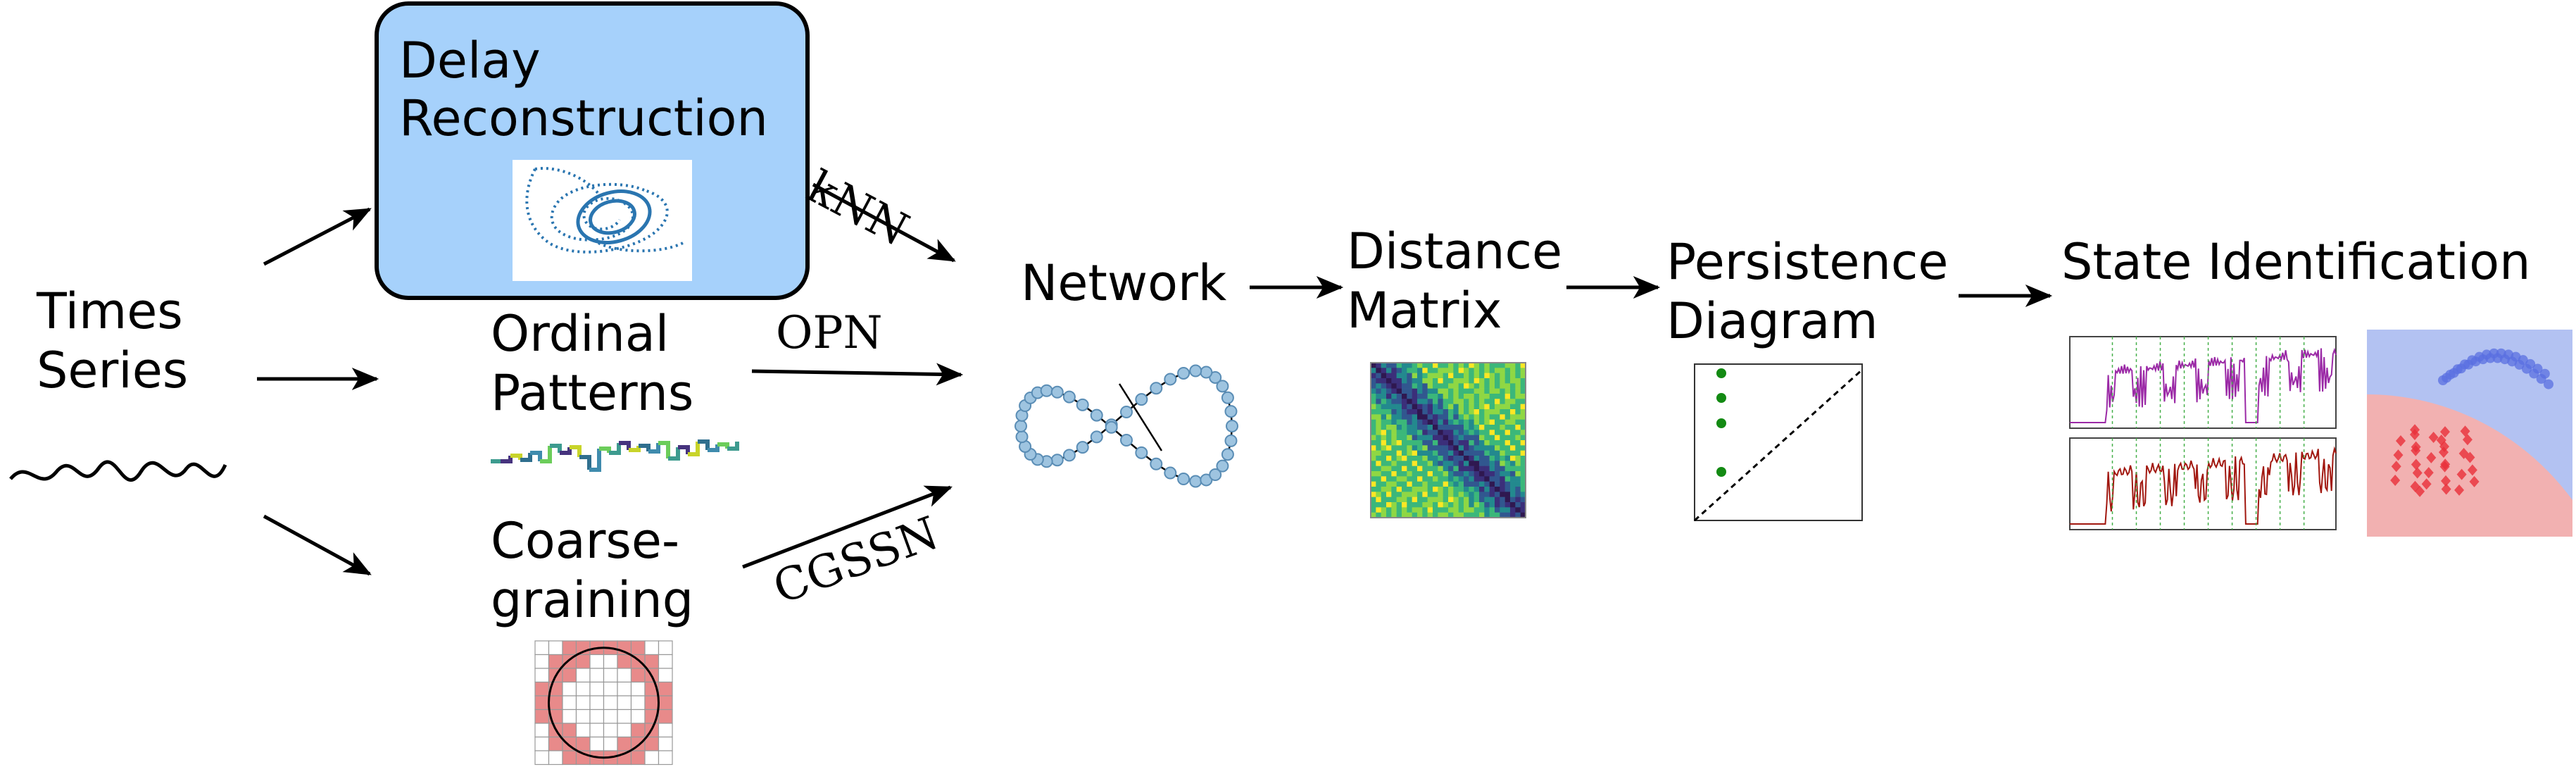 This screenshot has width=2576, height=774. What do you see at coordinates (1454, 281) in the screenshot?
I see `distance-matrix-label: Distance Matrix` at bounding box center [1454, 281].